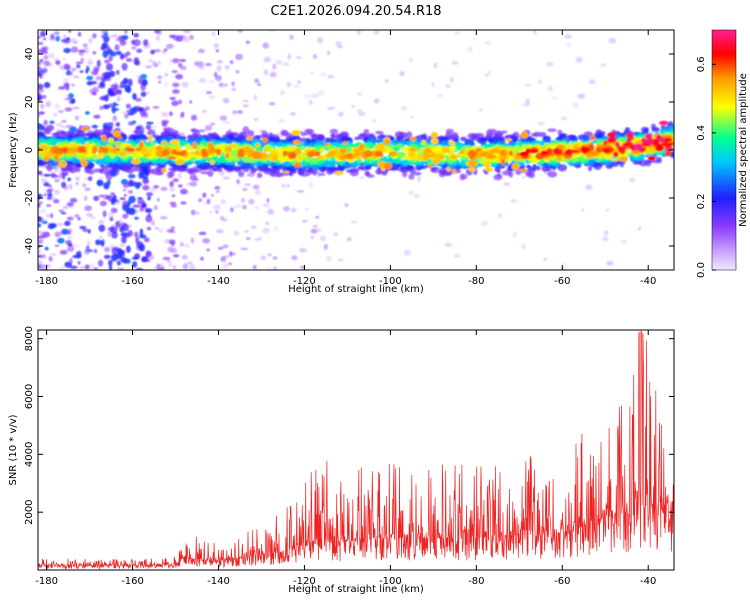  Describe the element at coordinates (304, 281) in the screenshot. I see `spectrogram-x-tick-label: -120` at that location.